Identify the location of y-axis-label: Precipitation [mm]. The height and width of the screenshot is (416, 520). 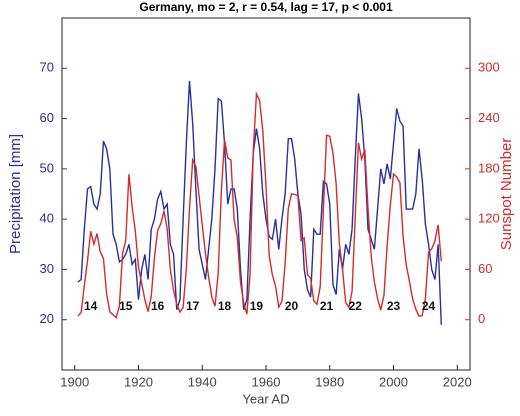
(15, 194).